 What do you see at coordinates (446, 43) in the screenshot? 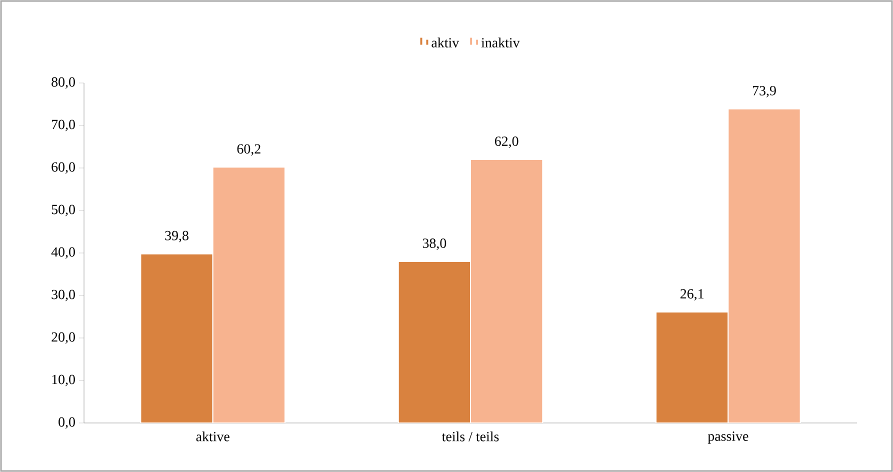
I see `legend-label: aktiv` at bounding box center [446, 43].